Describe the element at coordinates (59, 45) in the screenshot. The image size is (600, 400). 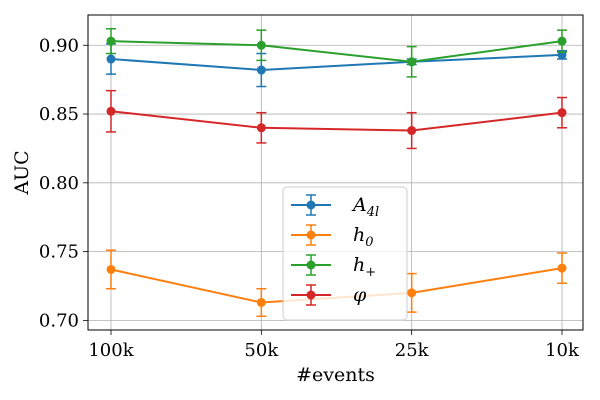
I see `y-tick-label: 0.90` at that location.